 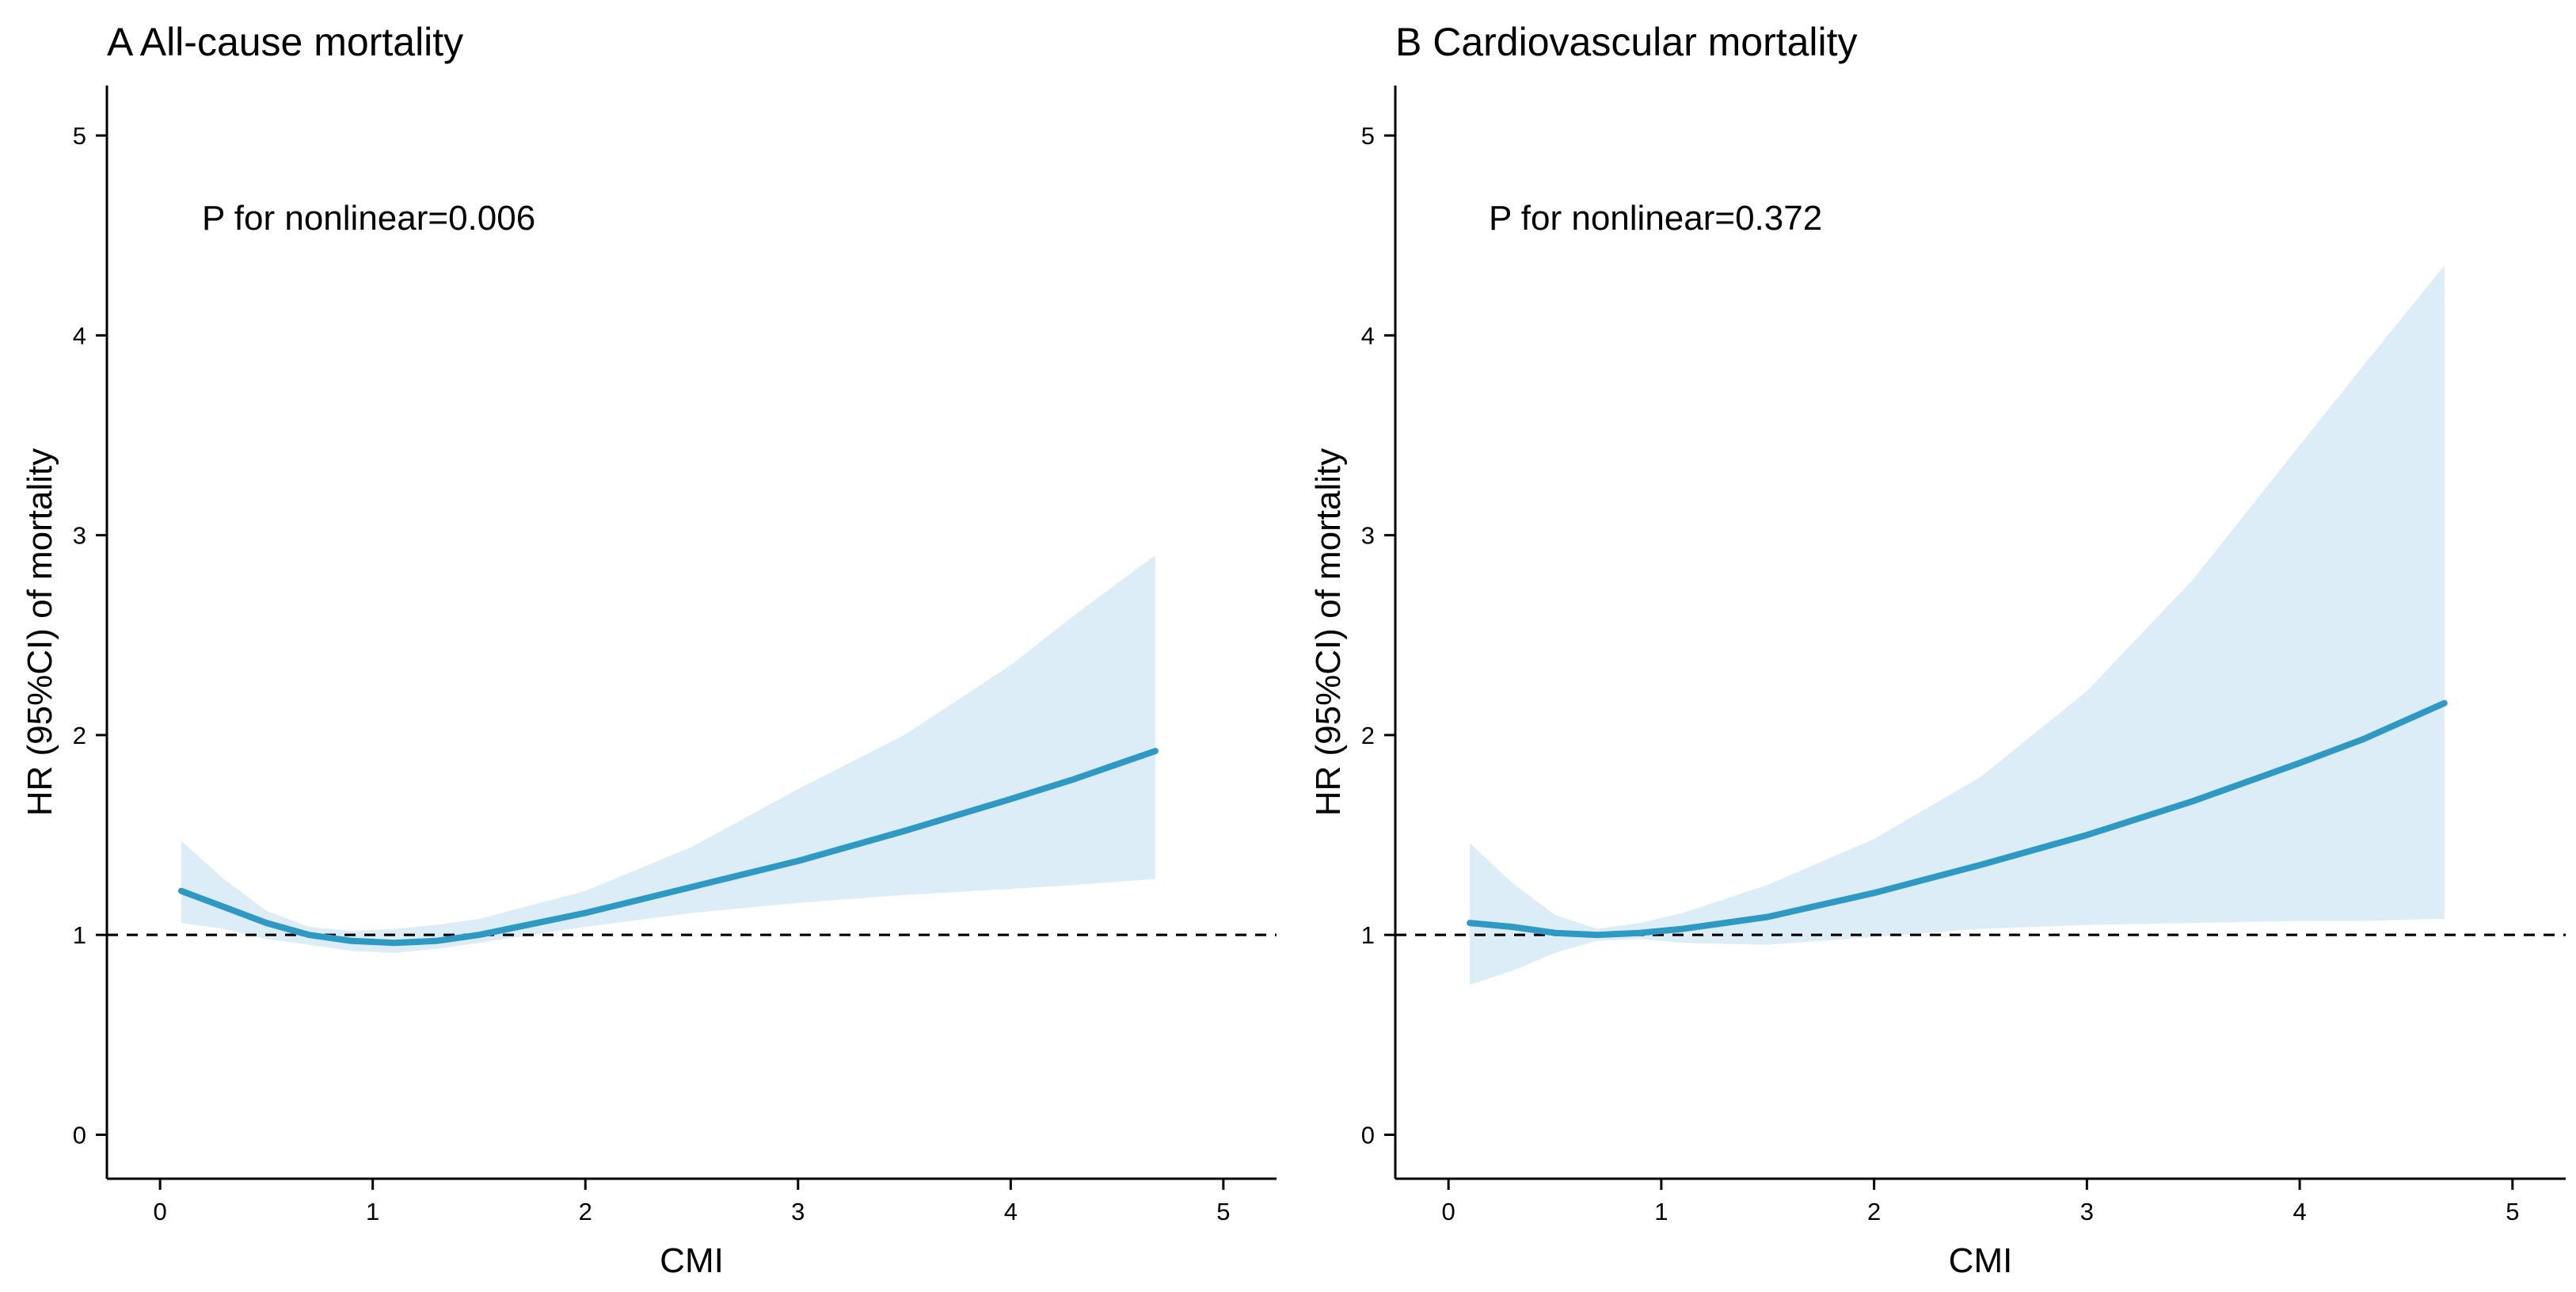 I want to click on panel-b-x-tick-label: 4, so click(x=2299, y=1211).